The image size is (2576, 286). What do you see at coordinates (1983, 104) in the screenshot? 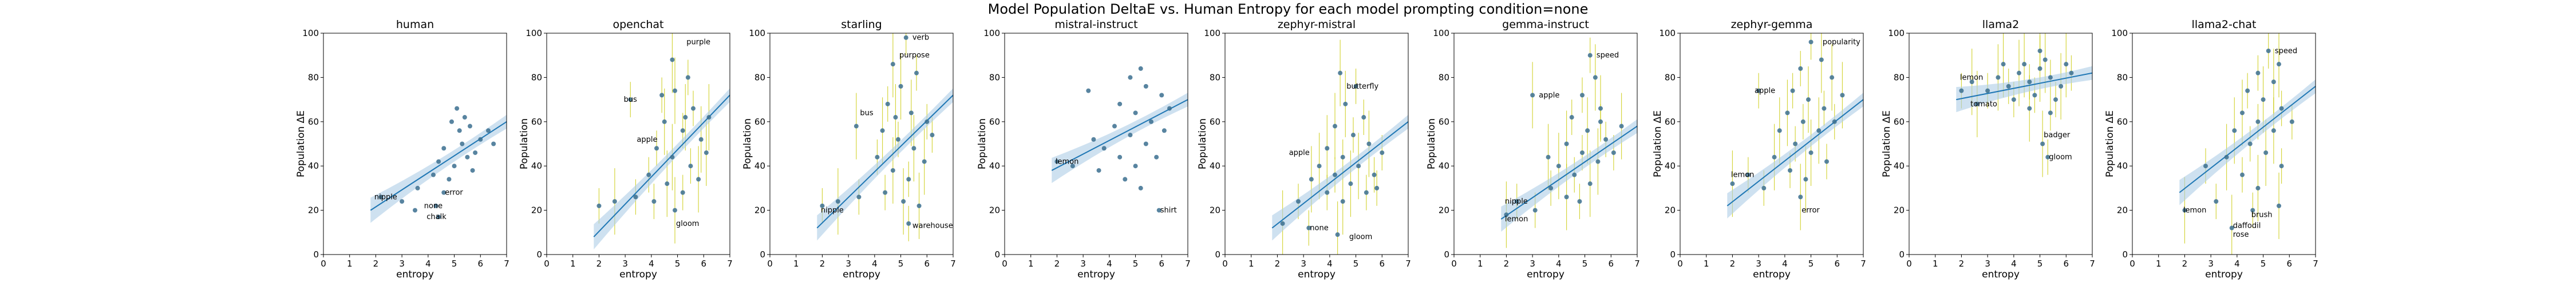
I see `point-label: tomato` at bounding box center [1983, 104].